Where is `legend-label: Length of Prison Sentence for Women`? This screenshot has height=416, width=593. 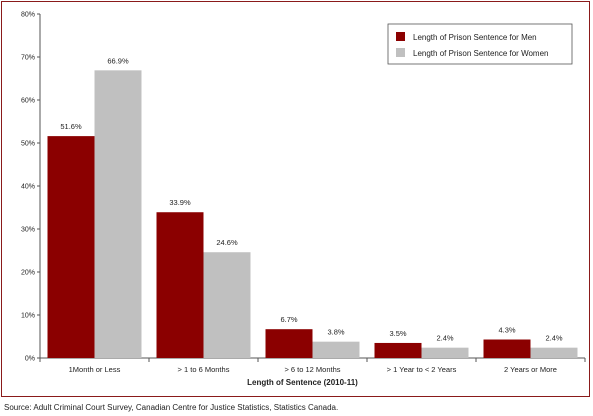
legend-label: Length of Prison Sentence for Women is located at coordinates (481, 53).